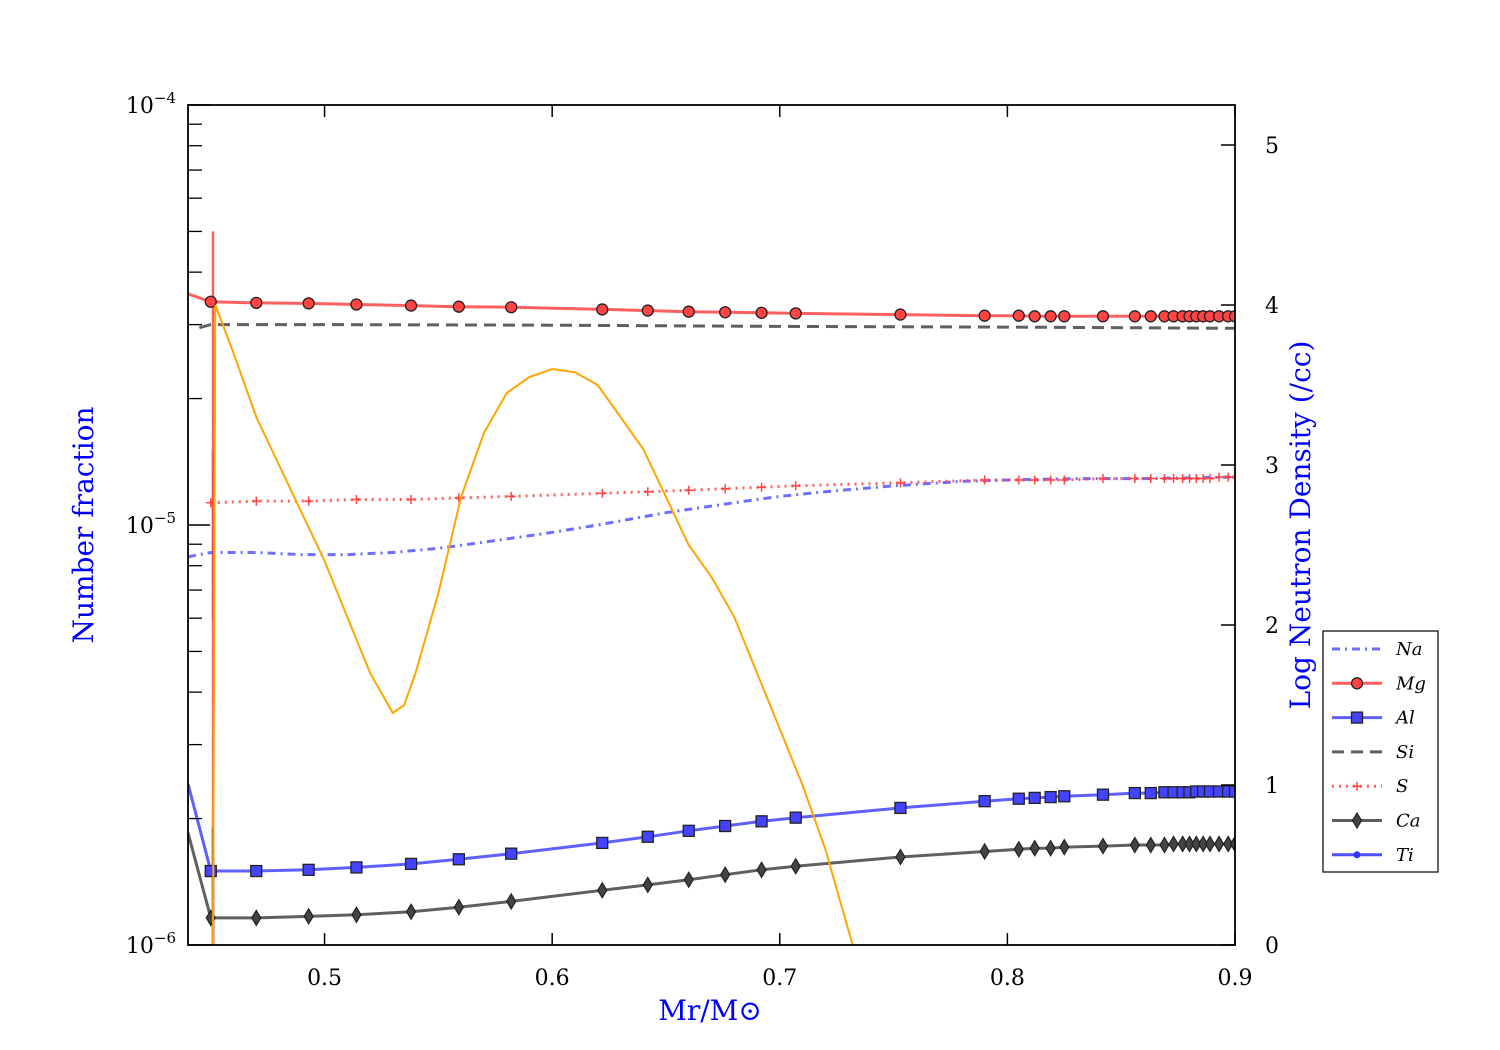 The height and width of the screenshot is (1050, 1500). What do you see at coordinates (1405, 752) in the screenshot?
I see `legend-label: Si` at bounding box center [1405, 752].